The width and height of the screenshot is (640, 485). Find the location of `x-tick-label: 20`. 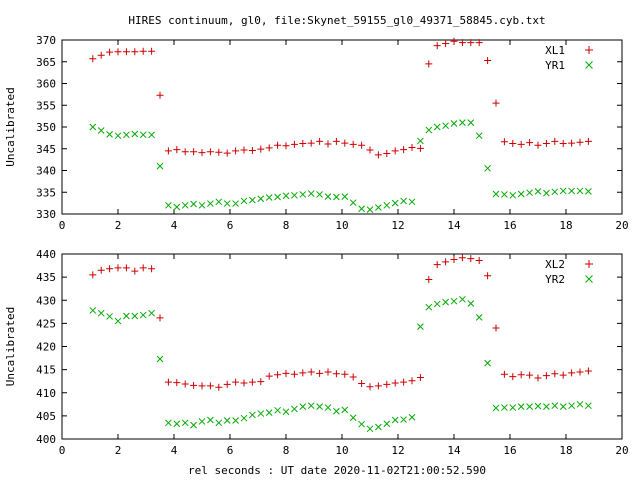

x-tick-label: 20 is located at coordinates (621, 225).